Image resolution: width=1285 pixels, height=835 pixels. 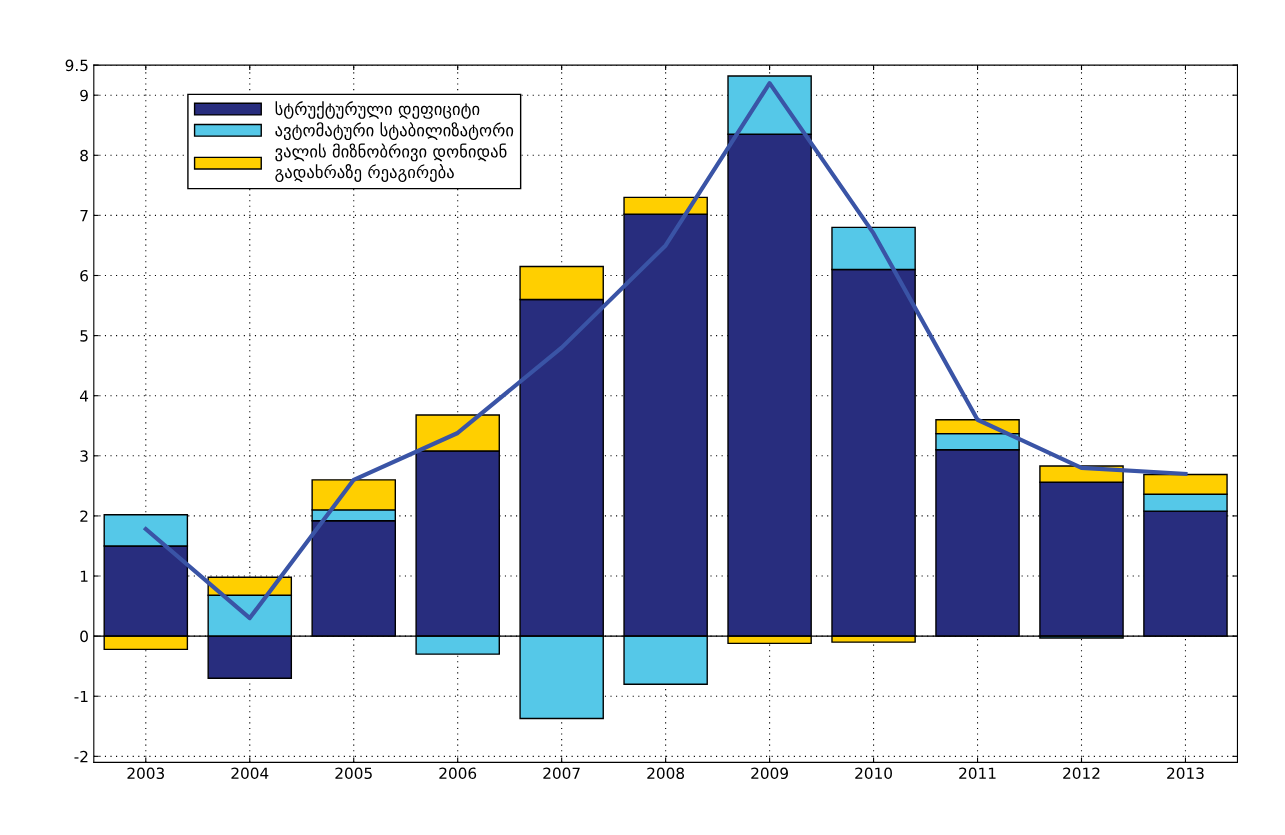 I want to click on y-tick-label: 5, so click(x=84, y=336).